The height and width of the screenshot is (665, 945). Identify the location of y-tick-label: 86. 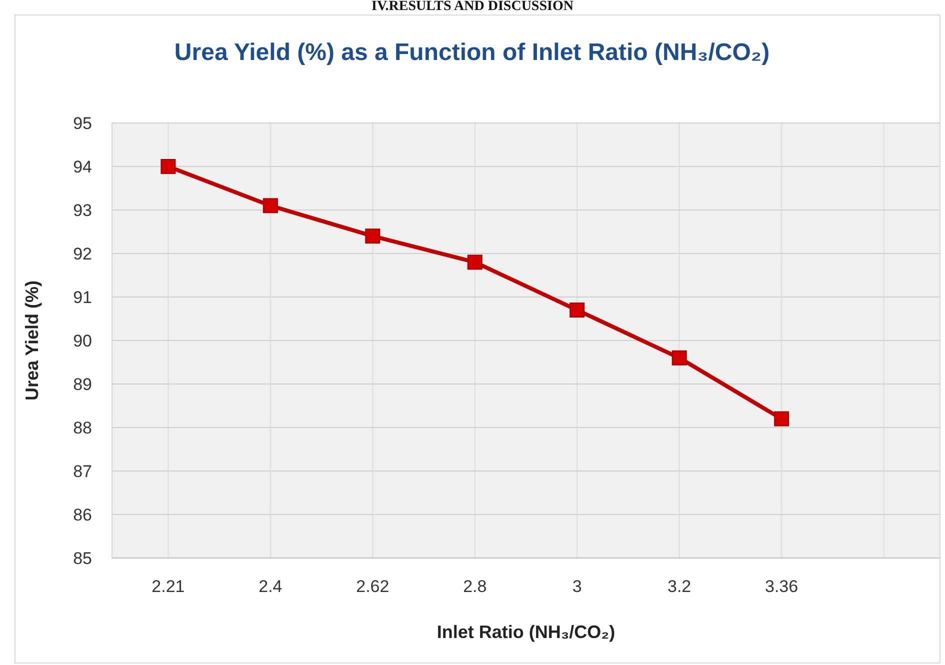
(82, 514).